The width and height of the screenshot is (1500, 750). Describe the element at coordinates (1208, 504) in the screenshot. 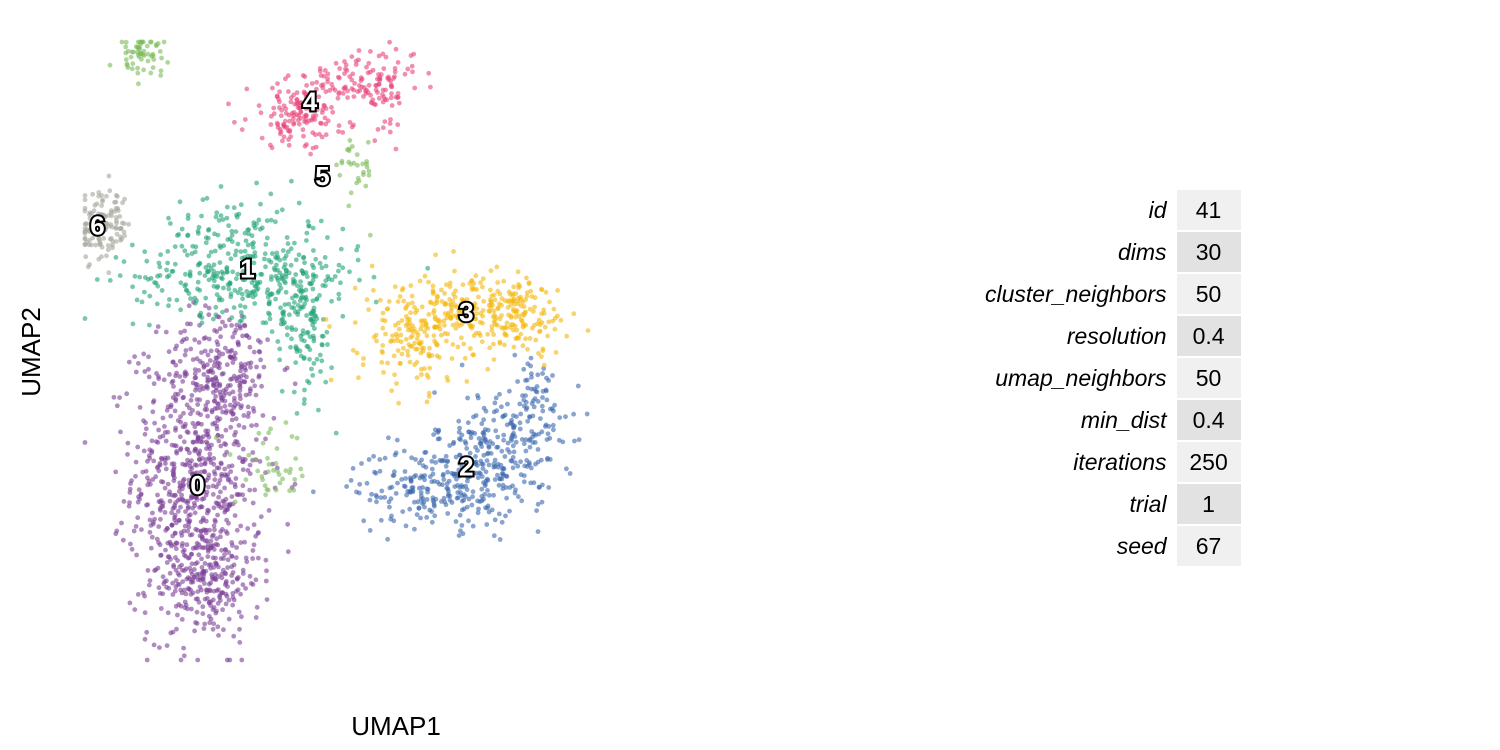

I see `param-value: 1` at that location.